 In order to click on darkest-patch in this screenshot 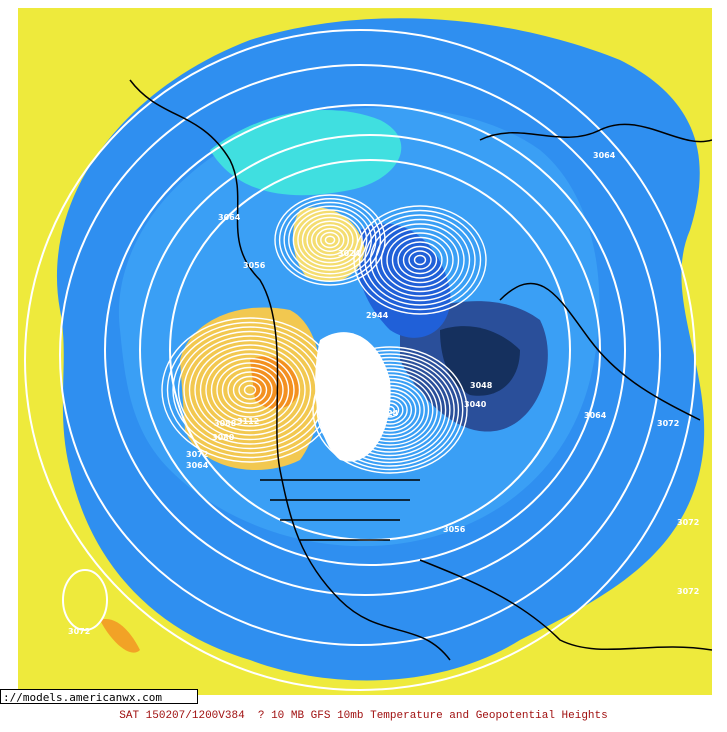, I will do `click(480, 361)`.